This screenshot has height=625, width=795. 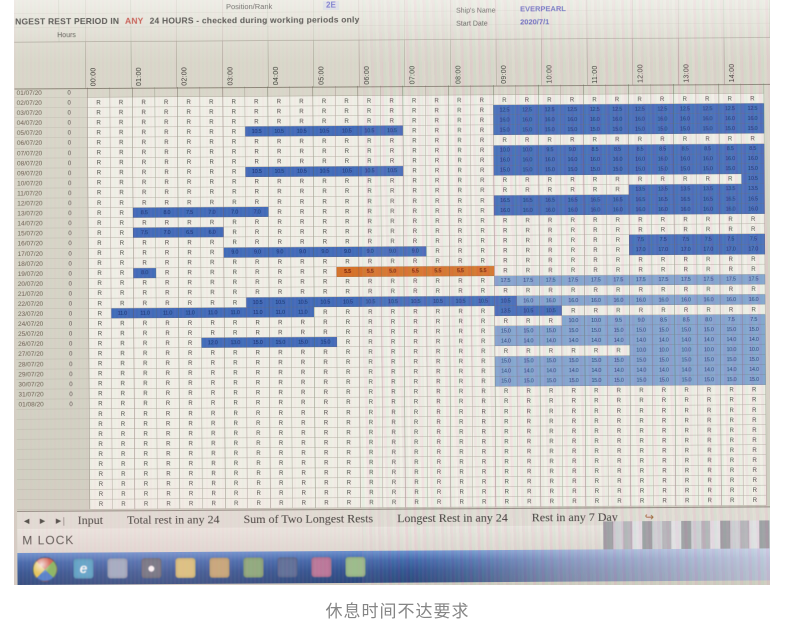 What do you see at coordinates (731, 239) in the screenshot?
I see `rest-hours-cell: 7.5` at bounding box center [731, 239].